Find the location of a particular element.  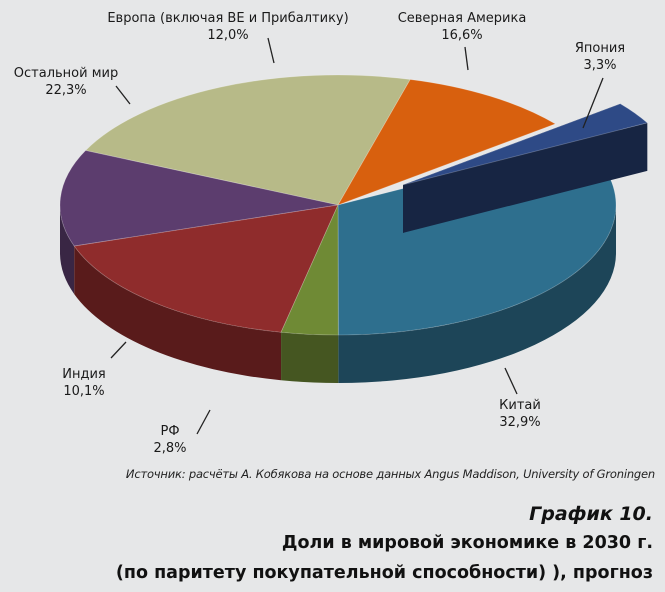

slice-label: Китай is located at coordinates (520, 405).